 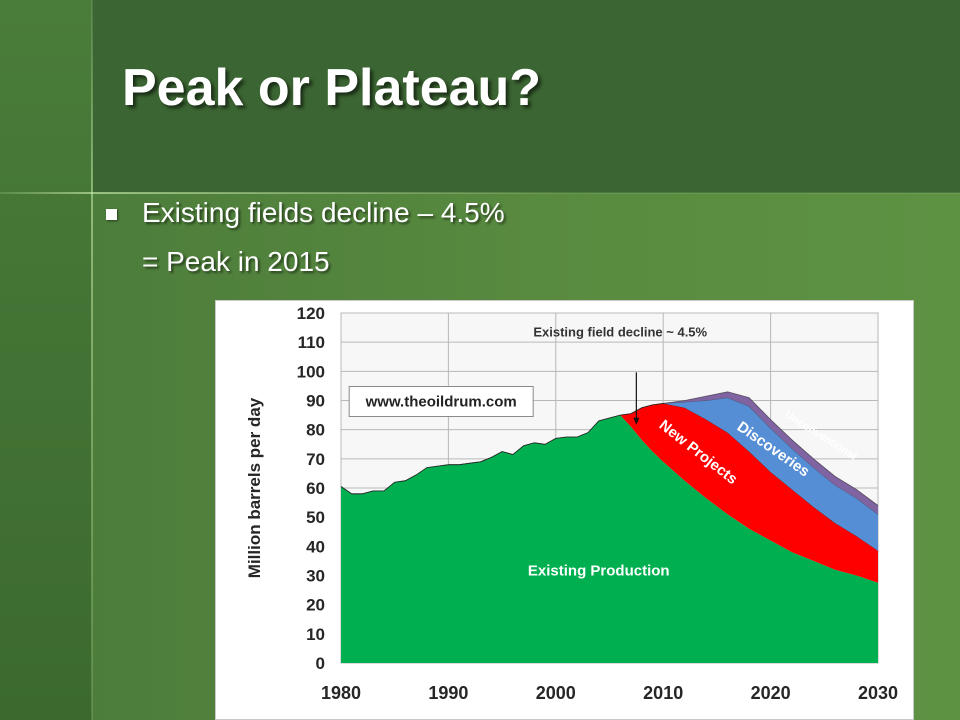 I want to click on accent-vertical-line, so click(x=92, y=360).